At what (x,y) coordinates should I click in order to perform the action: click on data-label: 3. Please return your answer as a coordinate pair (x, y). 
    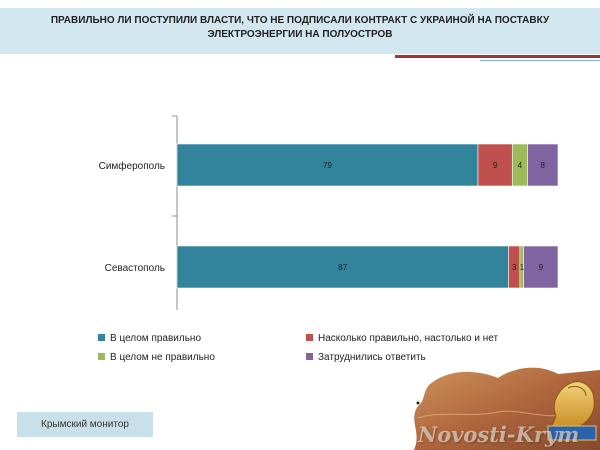
    Looking at the image, I should click on (514, 267).